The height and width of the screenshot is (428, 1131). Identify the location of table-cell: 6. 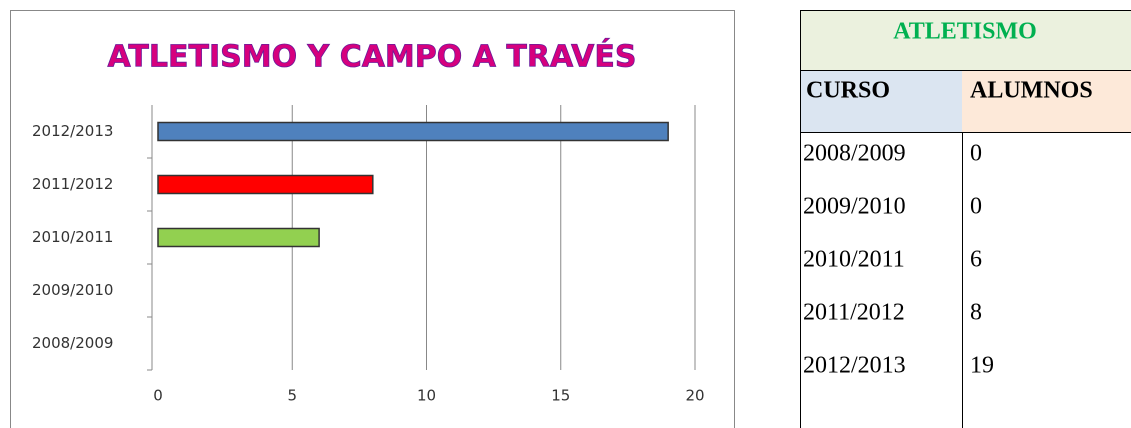
(976, 260).